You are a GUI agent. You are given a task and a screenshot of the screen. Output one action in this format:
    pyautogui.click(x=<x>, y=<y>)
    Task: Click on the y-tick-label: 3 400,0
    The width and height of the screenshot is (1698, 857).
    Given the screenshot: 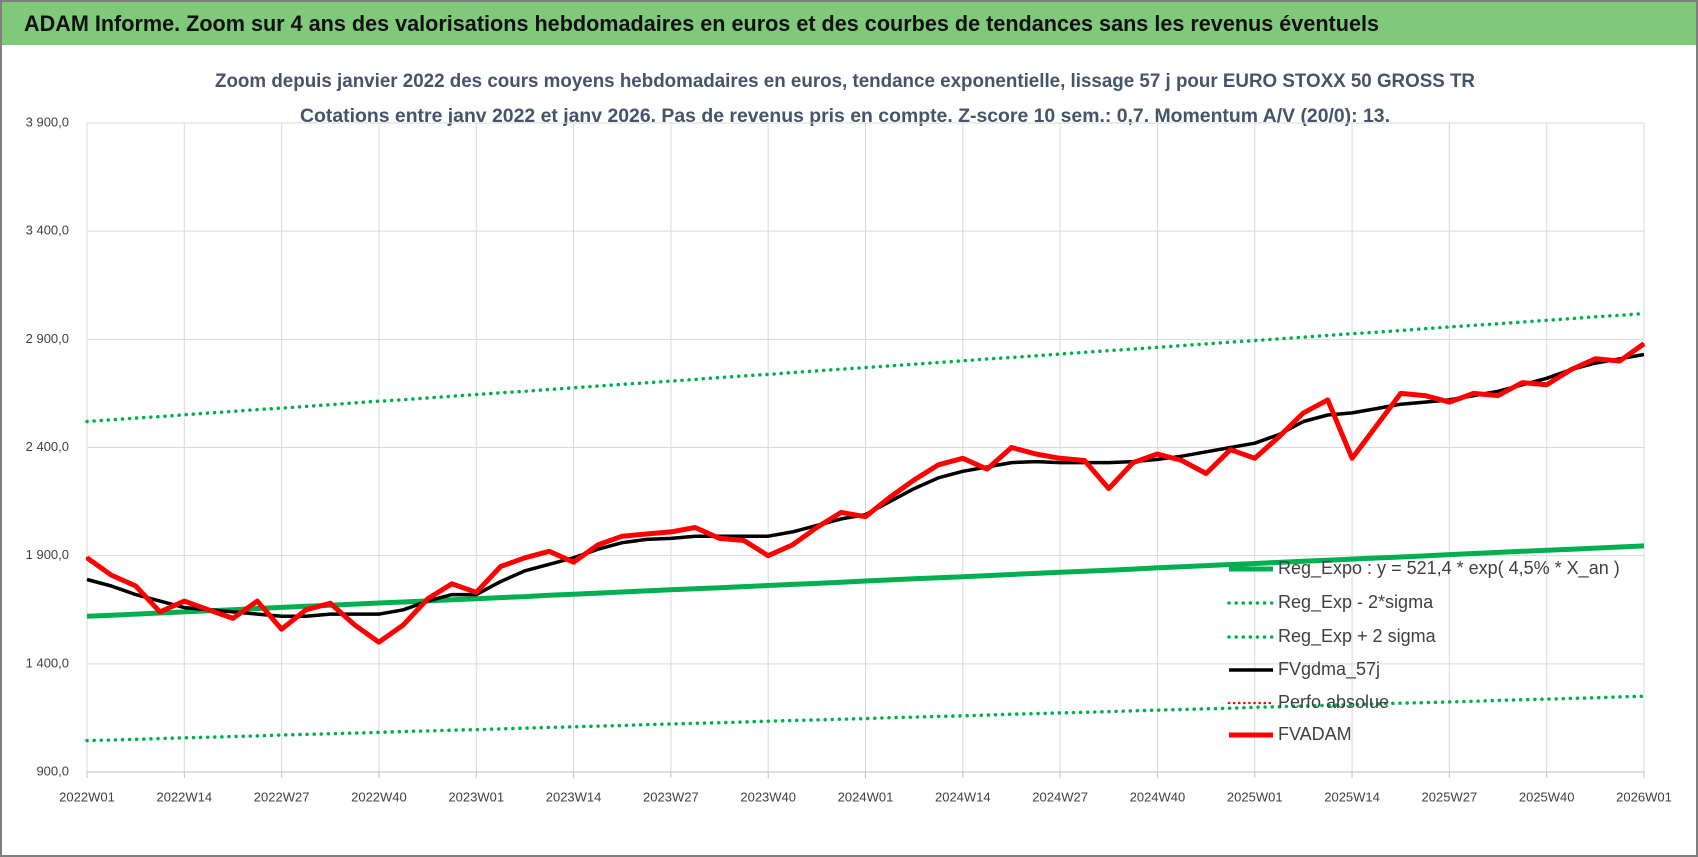 What is the action you would take?
    pyautogui.click(x=47, y=230)
    